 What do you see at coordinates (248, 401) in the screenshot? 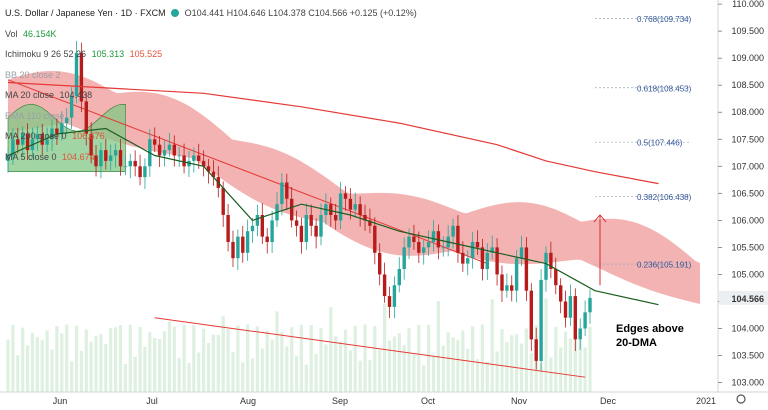
I see `time-axis-label: Aug` at bounding box center [248, 401].